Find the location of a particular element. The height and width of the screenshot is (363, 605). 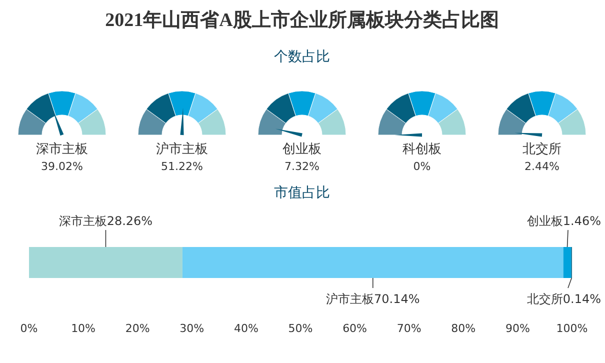

x-tick-label: 50% is located at coordinates (300, 328).